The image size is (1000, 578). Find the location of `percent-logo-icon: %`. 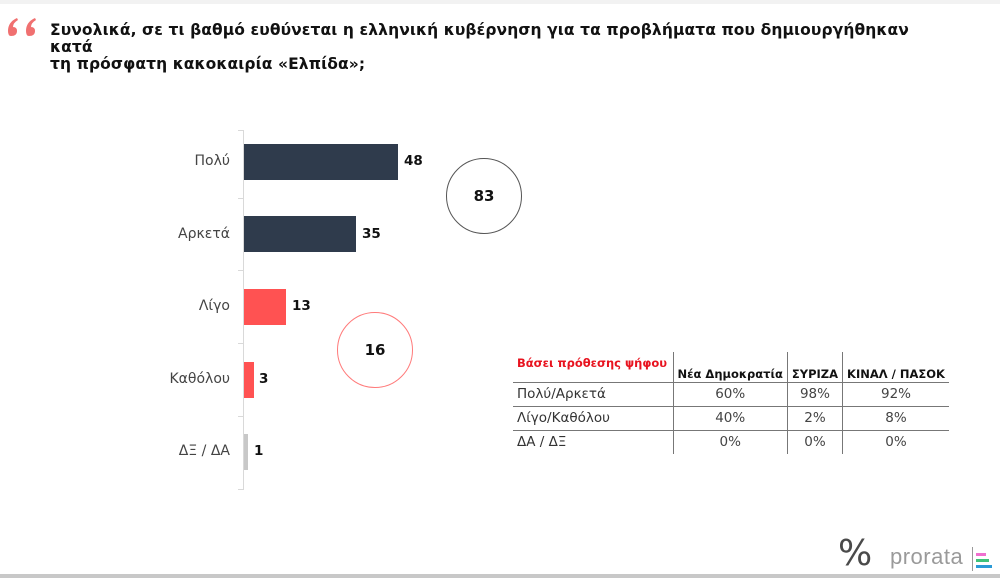

percent-logo-icon: % is located at coordinates (855, 553).